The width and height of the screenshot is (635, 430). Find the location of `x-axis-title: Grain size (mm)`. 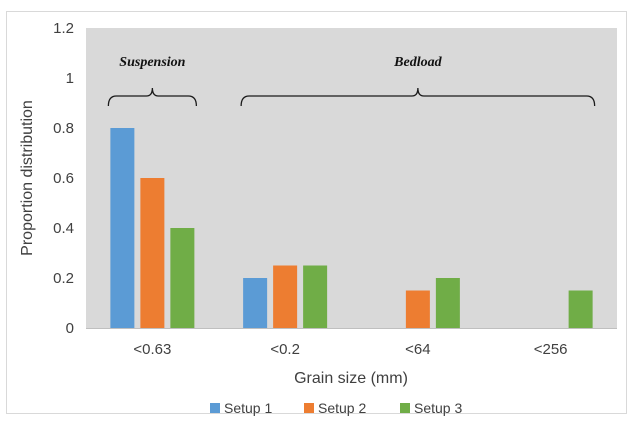

x-axis-title: Grain size (mm) is located at coordinates (351, 378).